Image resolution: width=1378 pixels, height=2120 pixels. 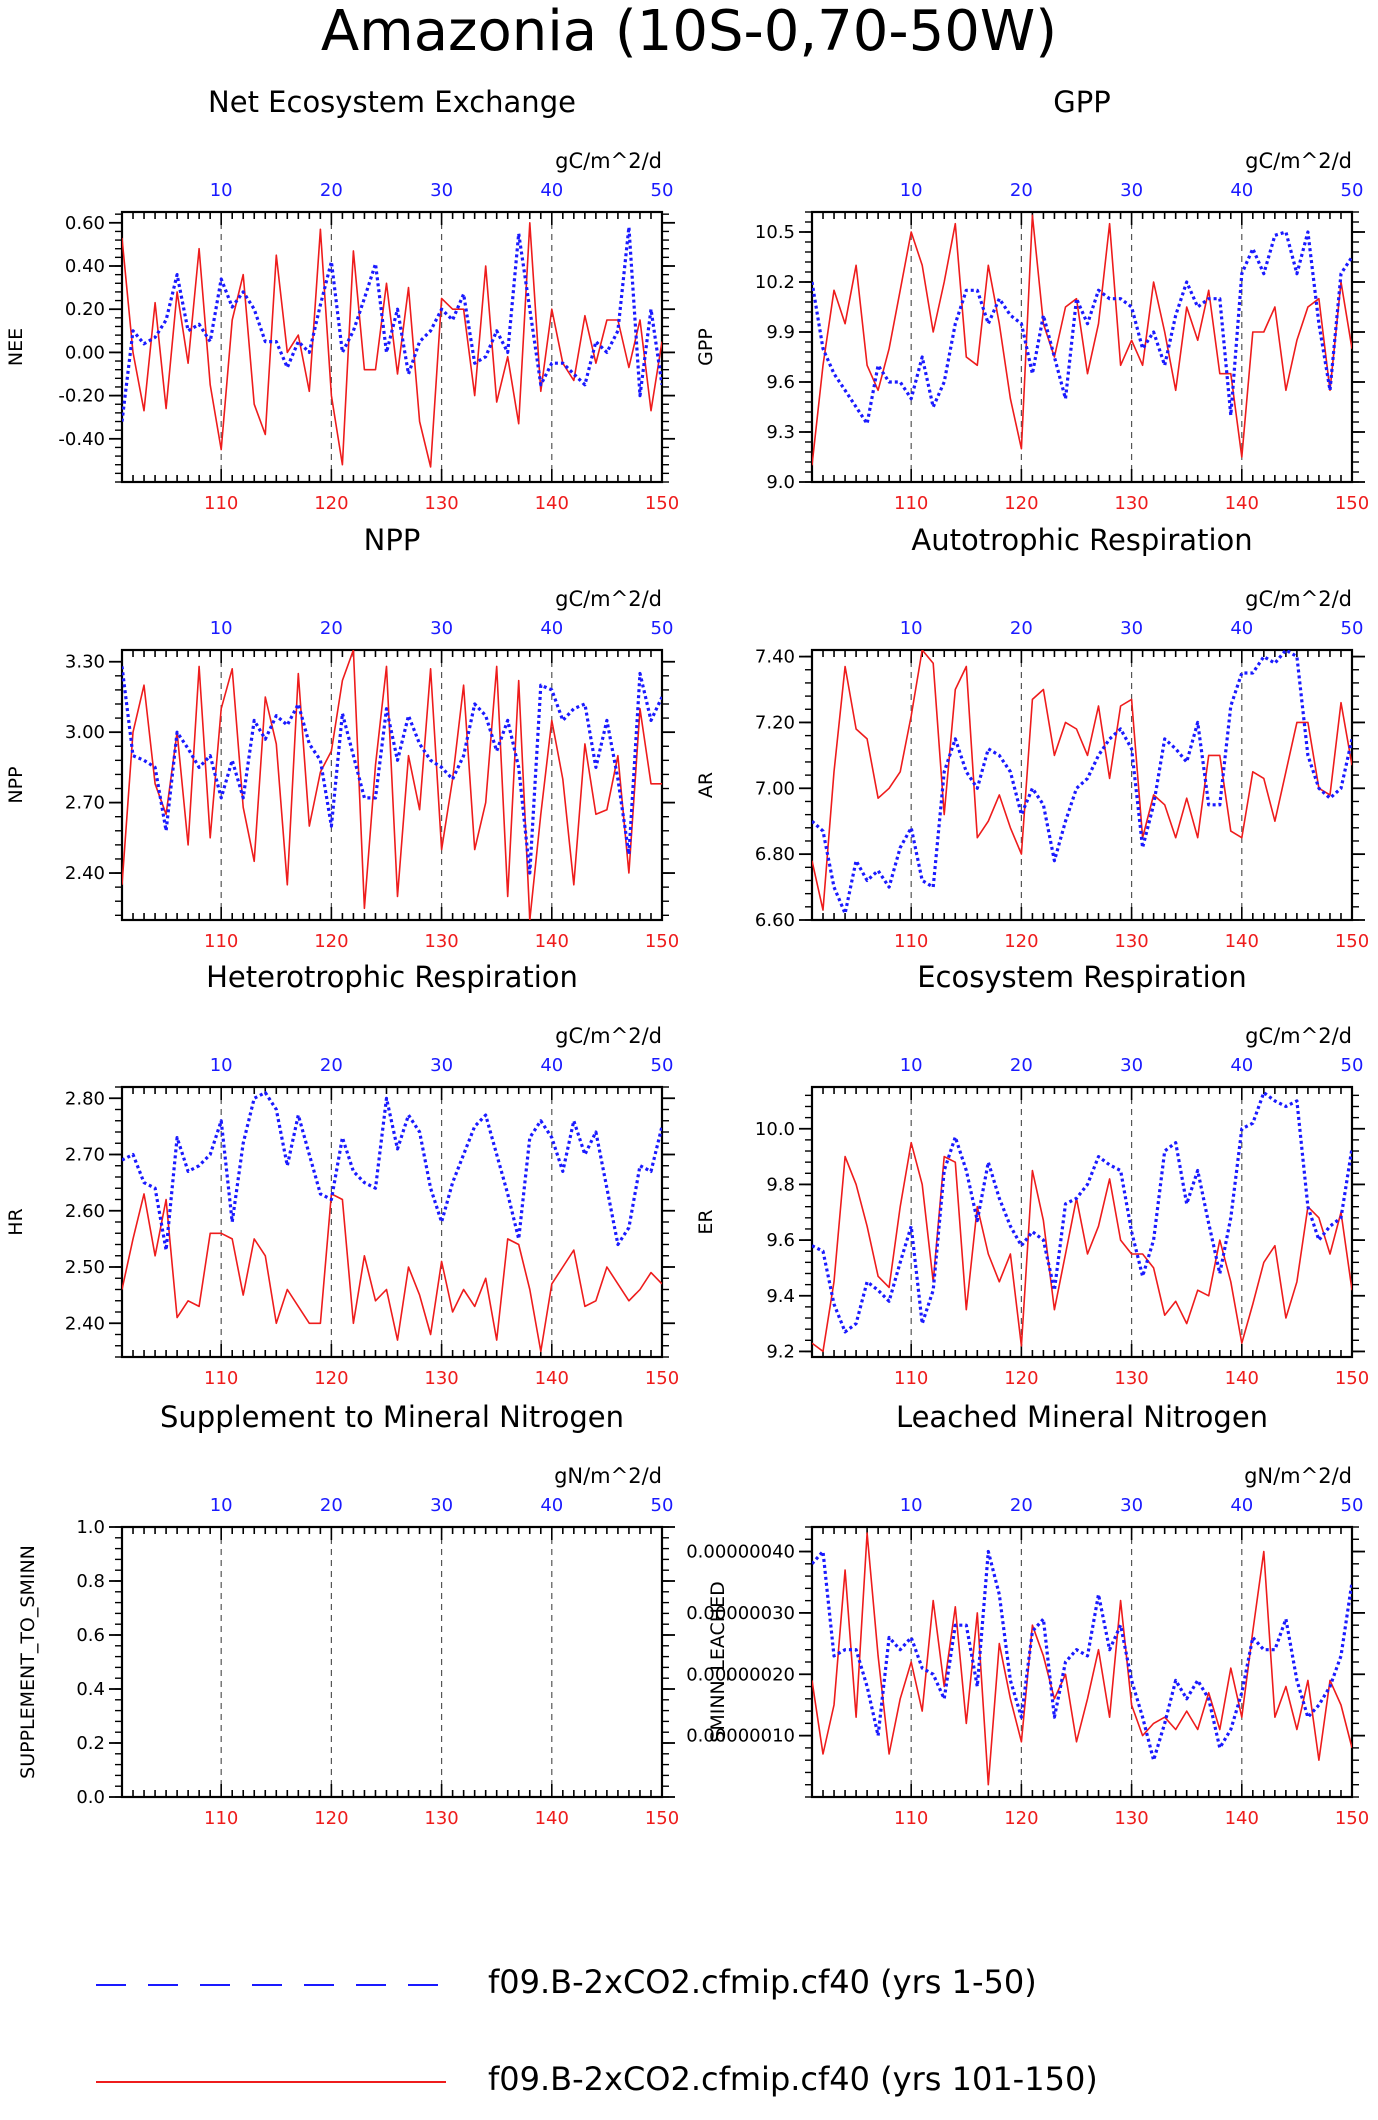 What do you see at coordinates (392, 102) in the screenshot?
I see `panel-title: Net Ecosystem Exchange` at bounding box center [392, 102].